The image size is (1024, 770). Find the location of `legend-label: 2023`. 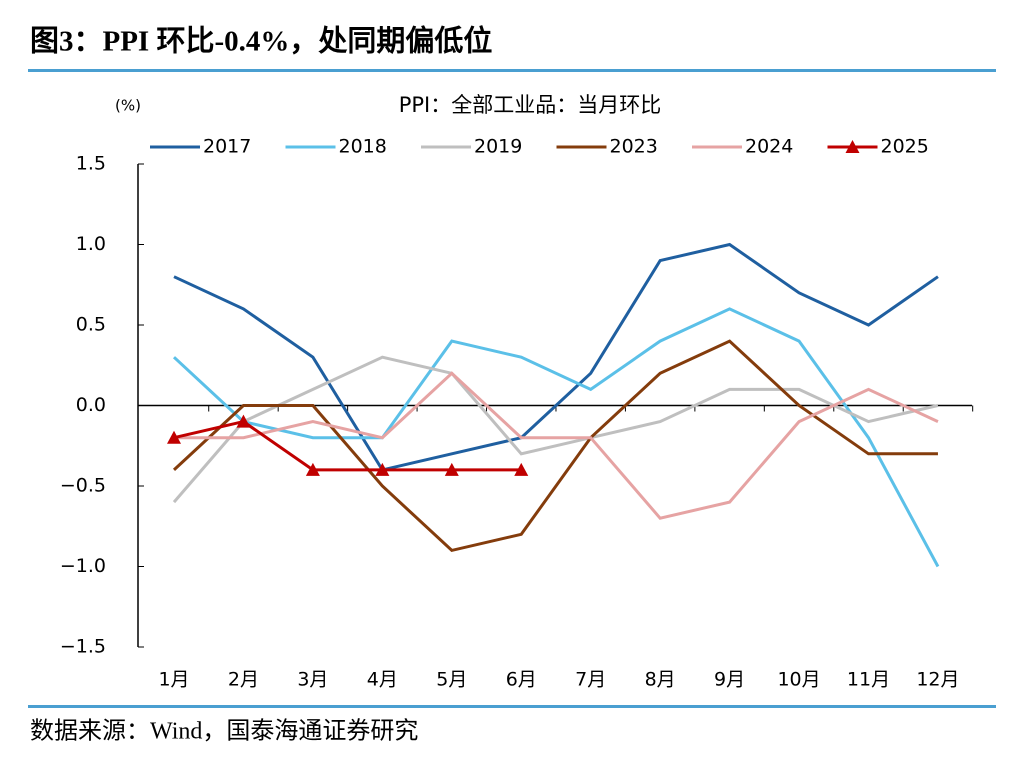

legend-label: 2023 is located at coordinates (634, 147).